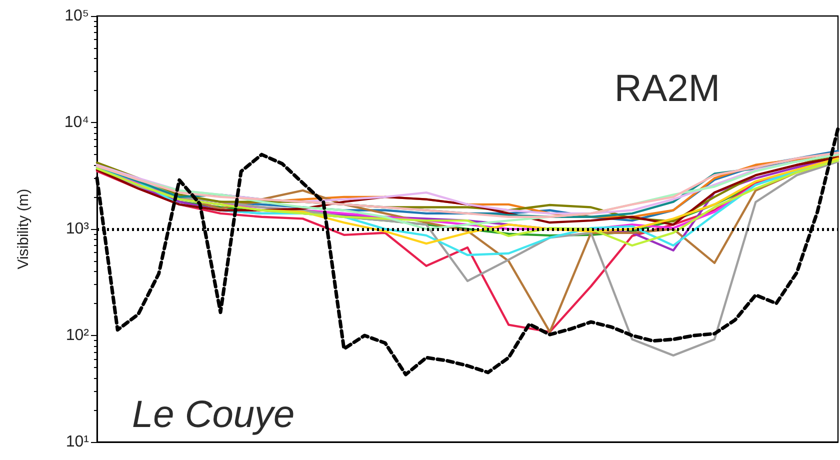  What do you see at coordinates (78, 335) in the screenshot?
I see `y-tick-label: 10²` at bounding box center [78, 335].